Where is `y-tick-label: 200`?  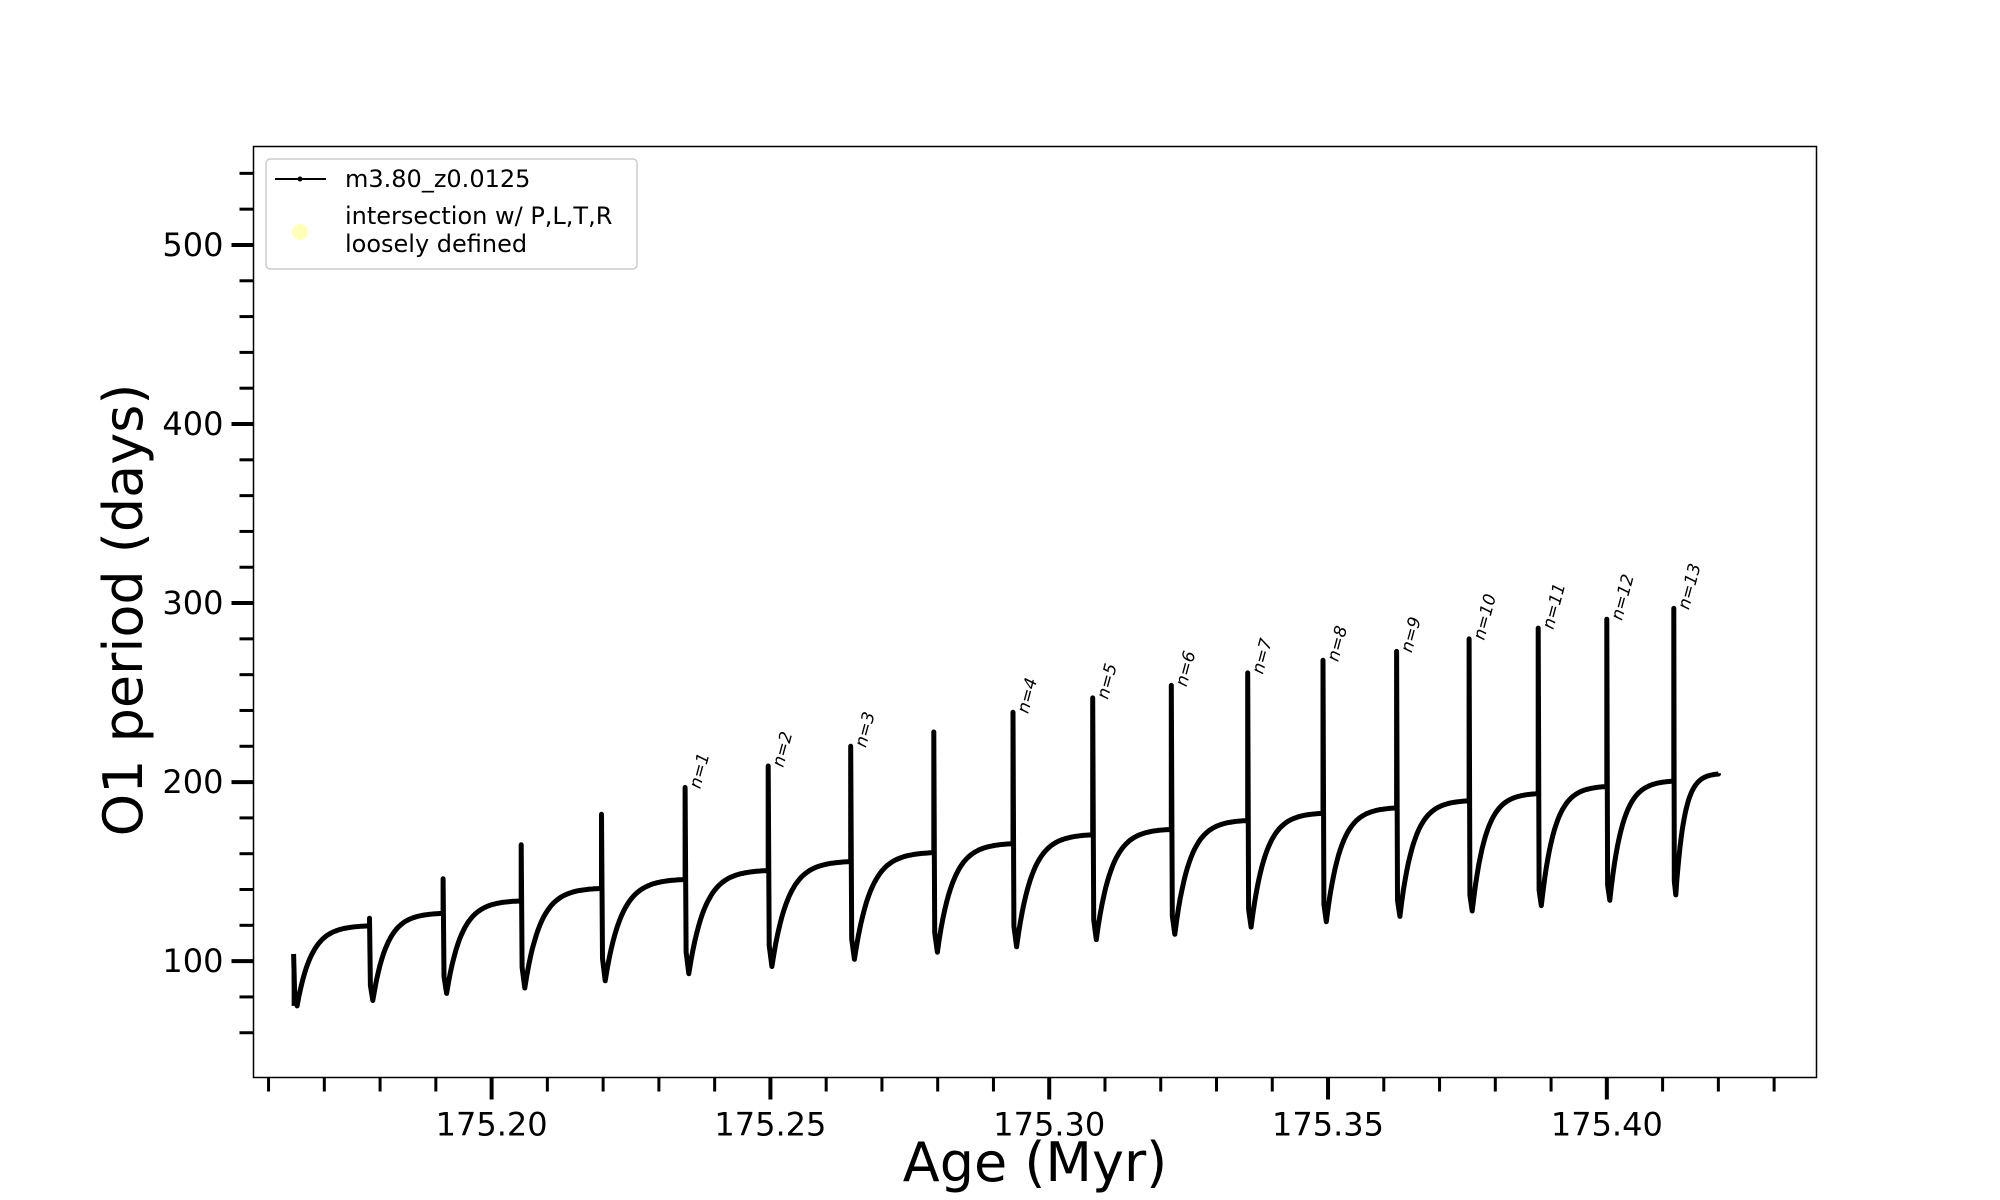 y-tick-label: 200 is located at coordinates (192, 782).